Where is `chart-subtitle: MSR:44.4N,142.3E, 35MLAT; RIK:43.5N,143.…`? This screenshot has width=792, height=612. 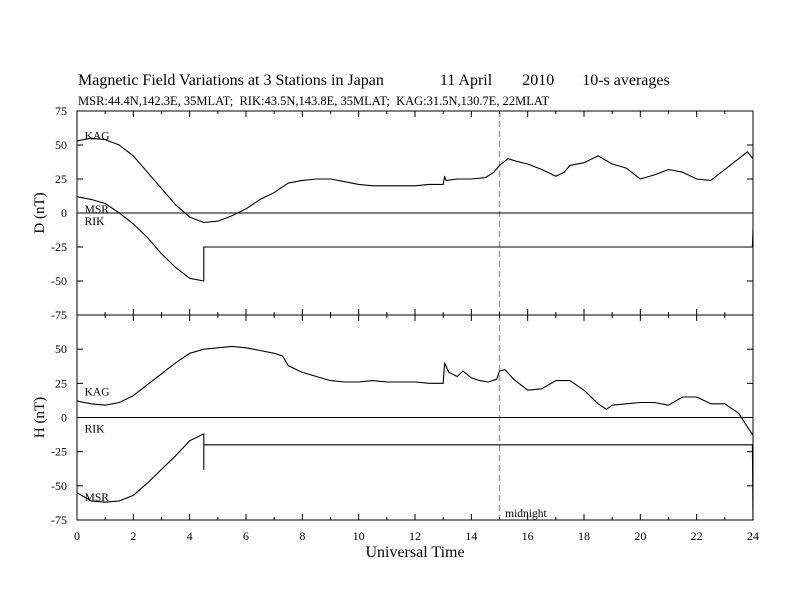
chart-subtitle: MSR:44.4N,142.3E, 35MLAT; RIK:43.5N,143.… is located at coordinates (314, 101).